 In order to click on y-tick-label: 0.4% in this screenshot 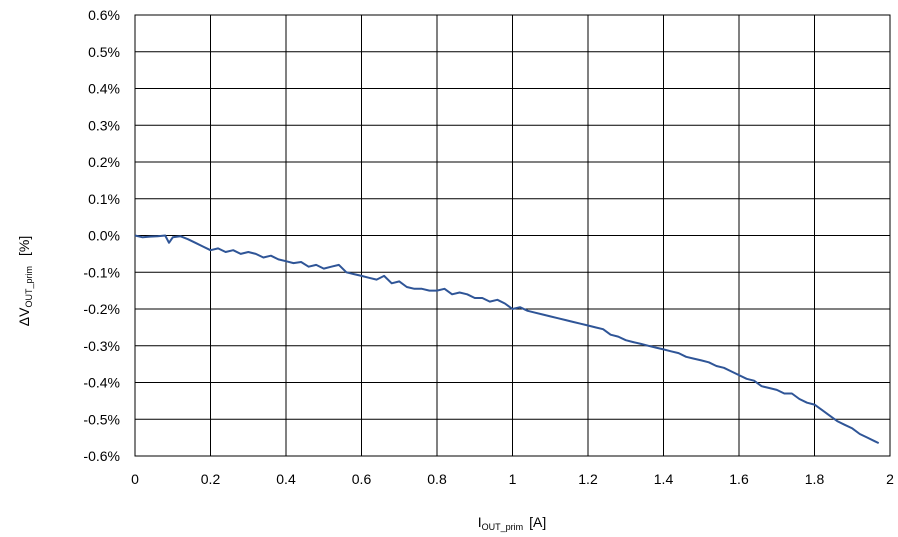, I will do `click(104, 89)`.